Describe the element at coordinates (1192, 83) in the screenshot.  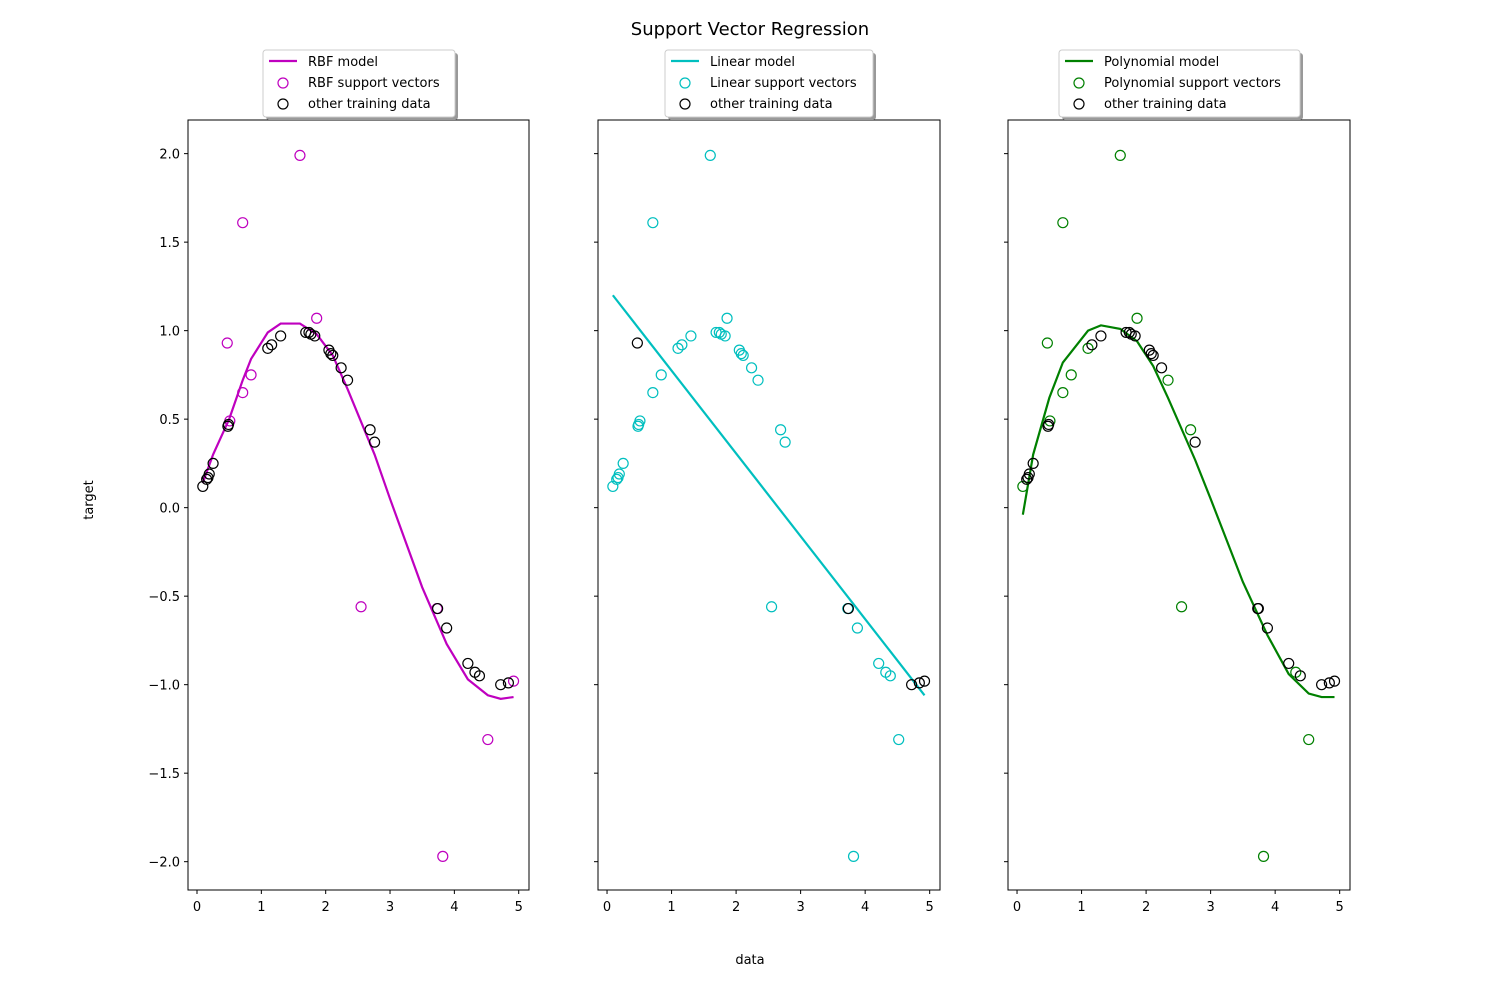
I see `legend-entry: Polynomial support vectors` at that location.